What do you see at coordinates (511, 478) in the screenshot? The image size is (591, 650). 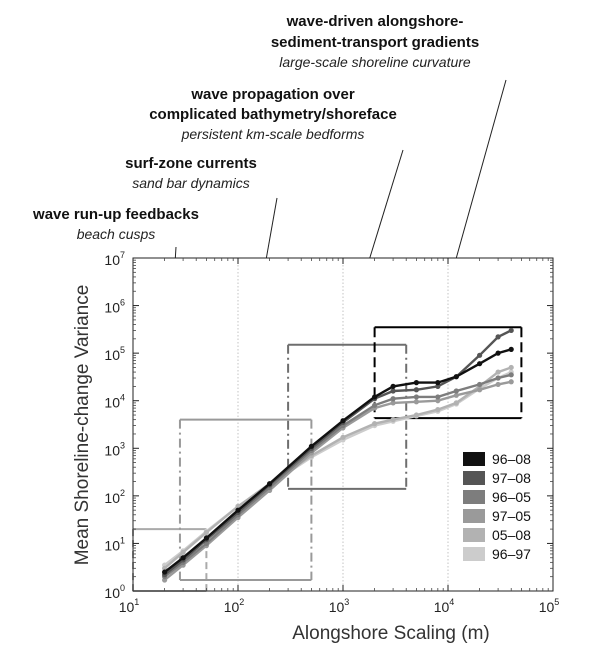 I see `legend-label: 97–08` at bounding box center [511, 478].